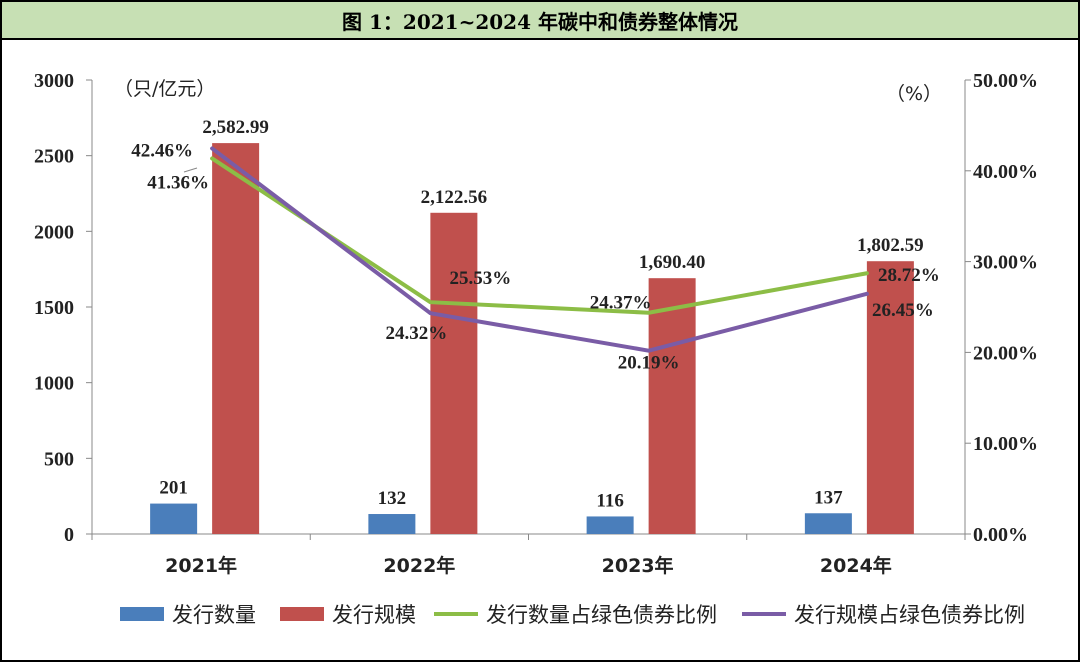 This screenshot has width=1080, height=662. Describe the element at coordinates (214, 615) in the screenshot. I see `legend-label: 发行数量` at that location.